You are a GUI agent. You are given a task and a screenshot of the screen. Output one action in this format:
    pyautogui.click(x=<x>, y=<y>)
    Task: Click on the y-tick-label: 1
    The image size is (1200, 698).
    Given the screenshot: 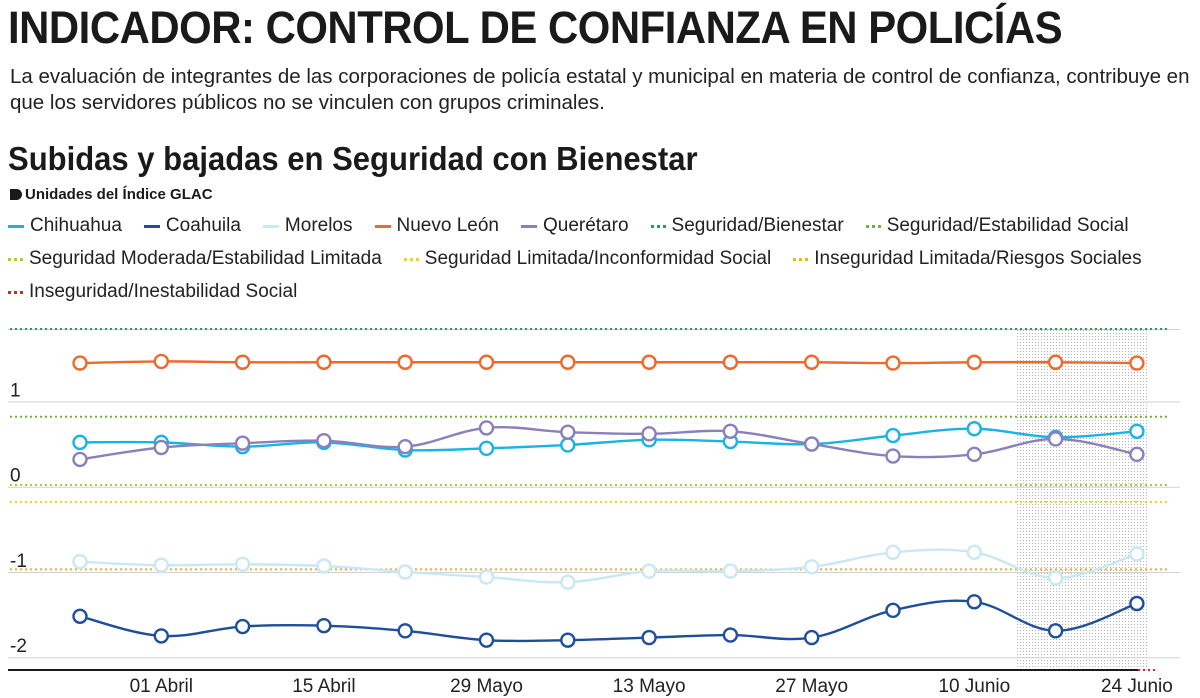 What is the action you would take?
    pyautogui.click(x=15, y=390)
    